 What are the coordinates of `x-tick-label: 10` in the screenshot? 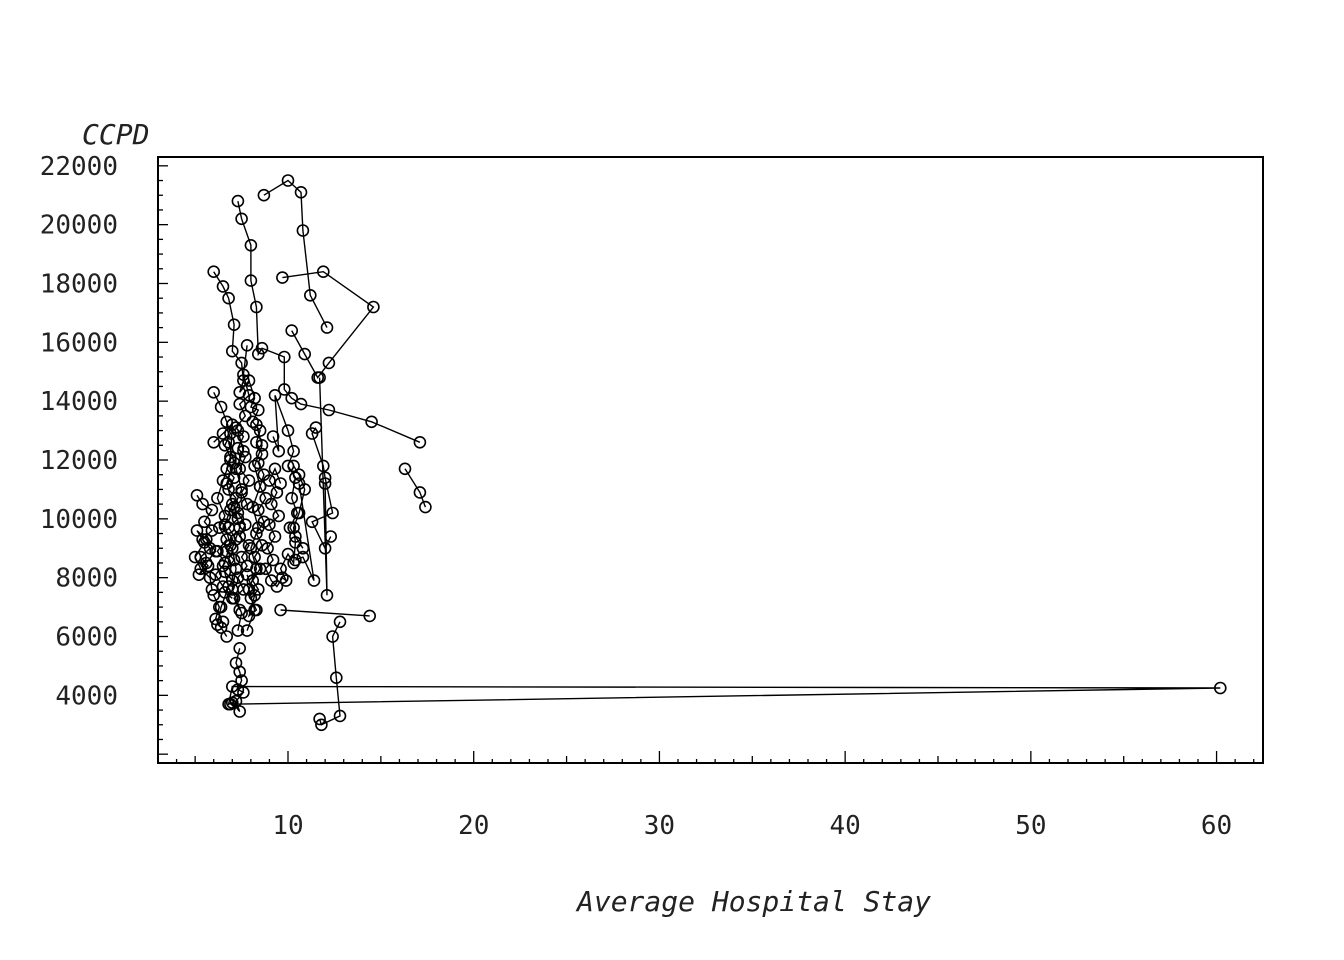 It's located at (287, 826).